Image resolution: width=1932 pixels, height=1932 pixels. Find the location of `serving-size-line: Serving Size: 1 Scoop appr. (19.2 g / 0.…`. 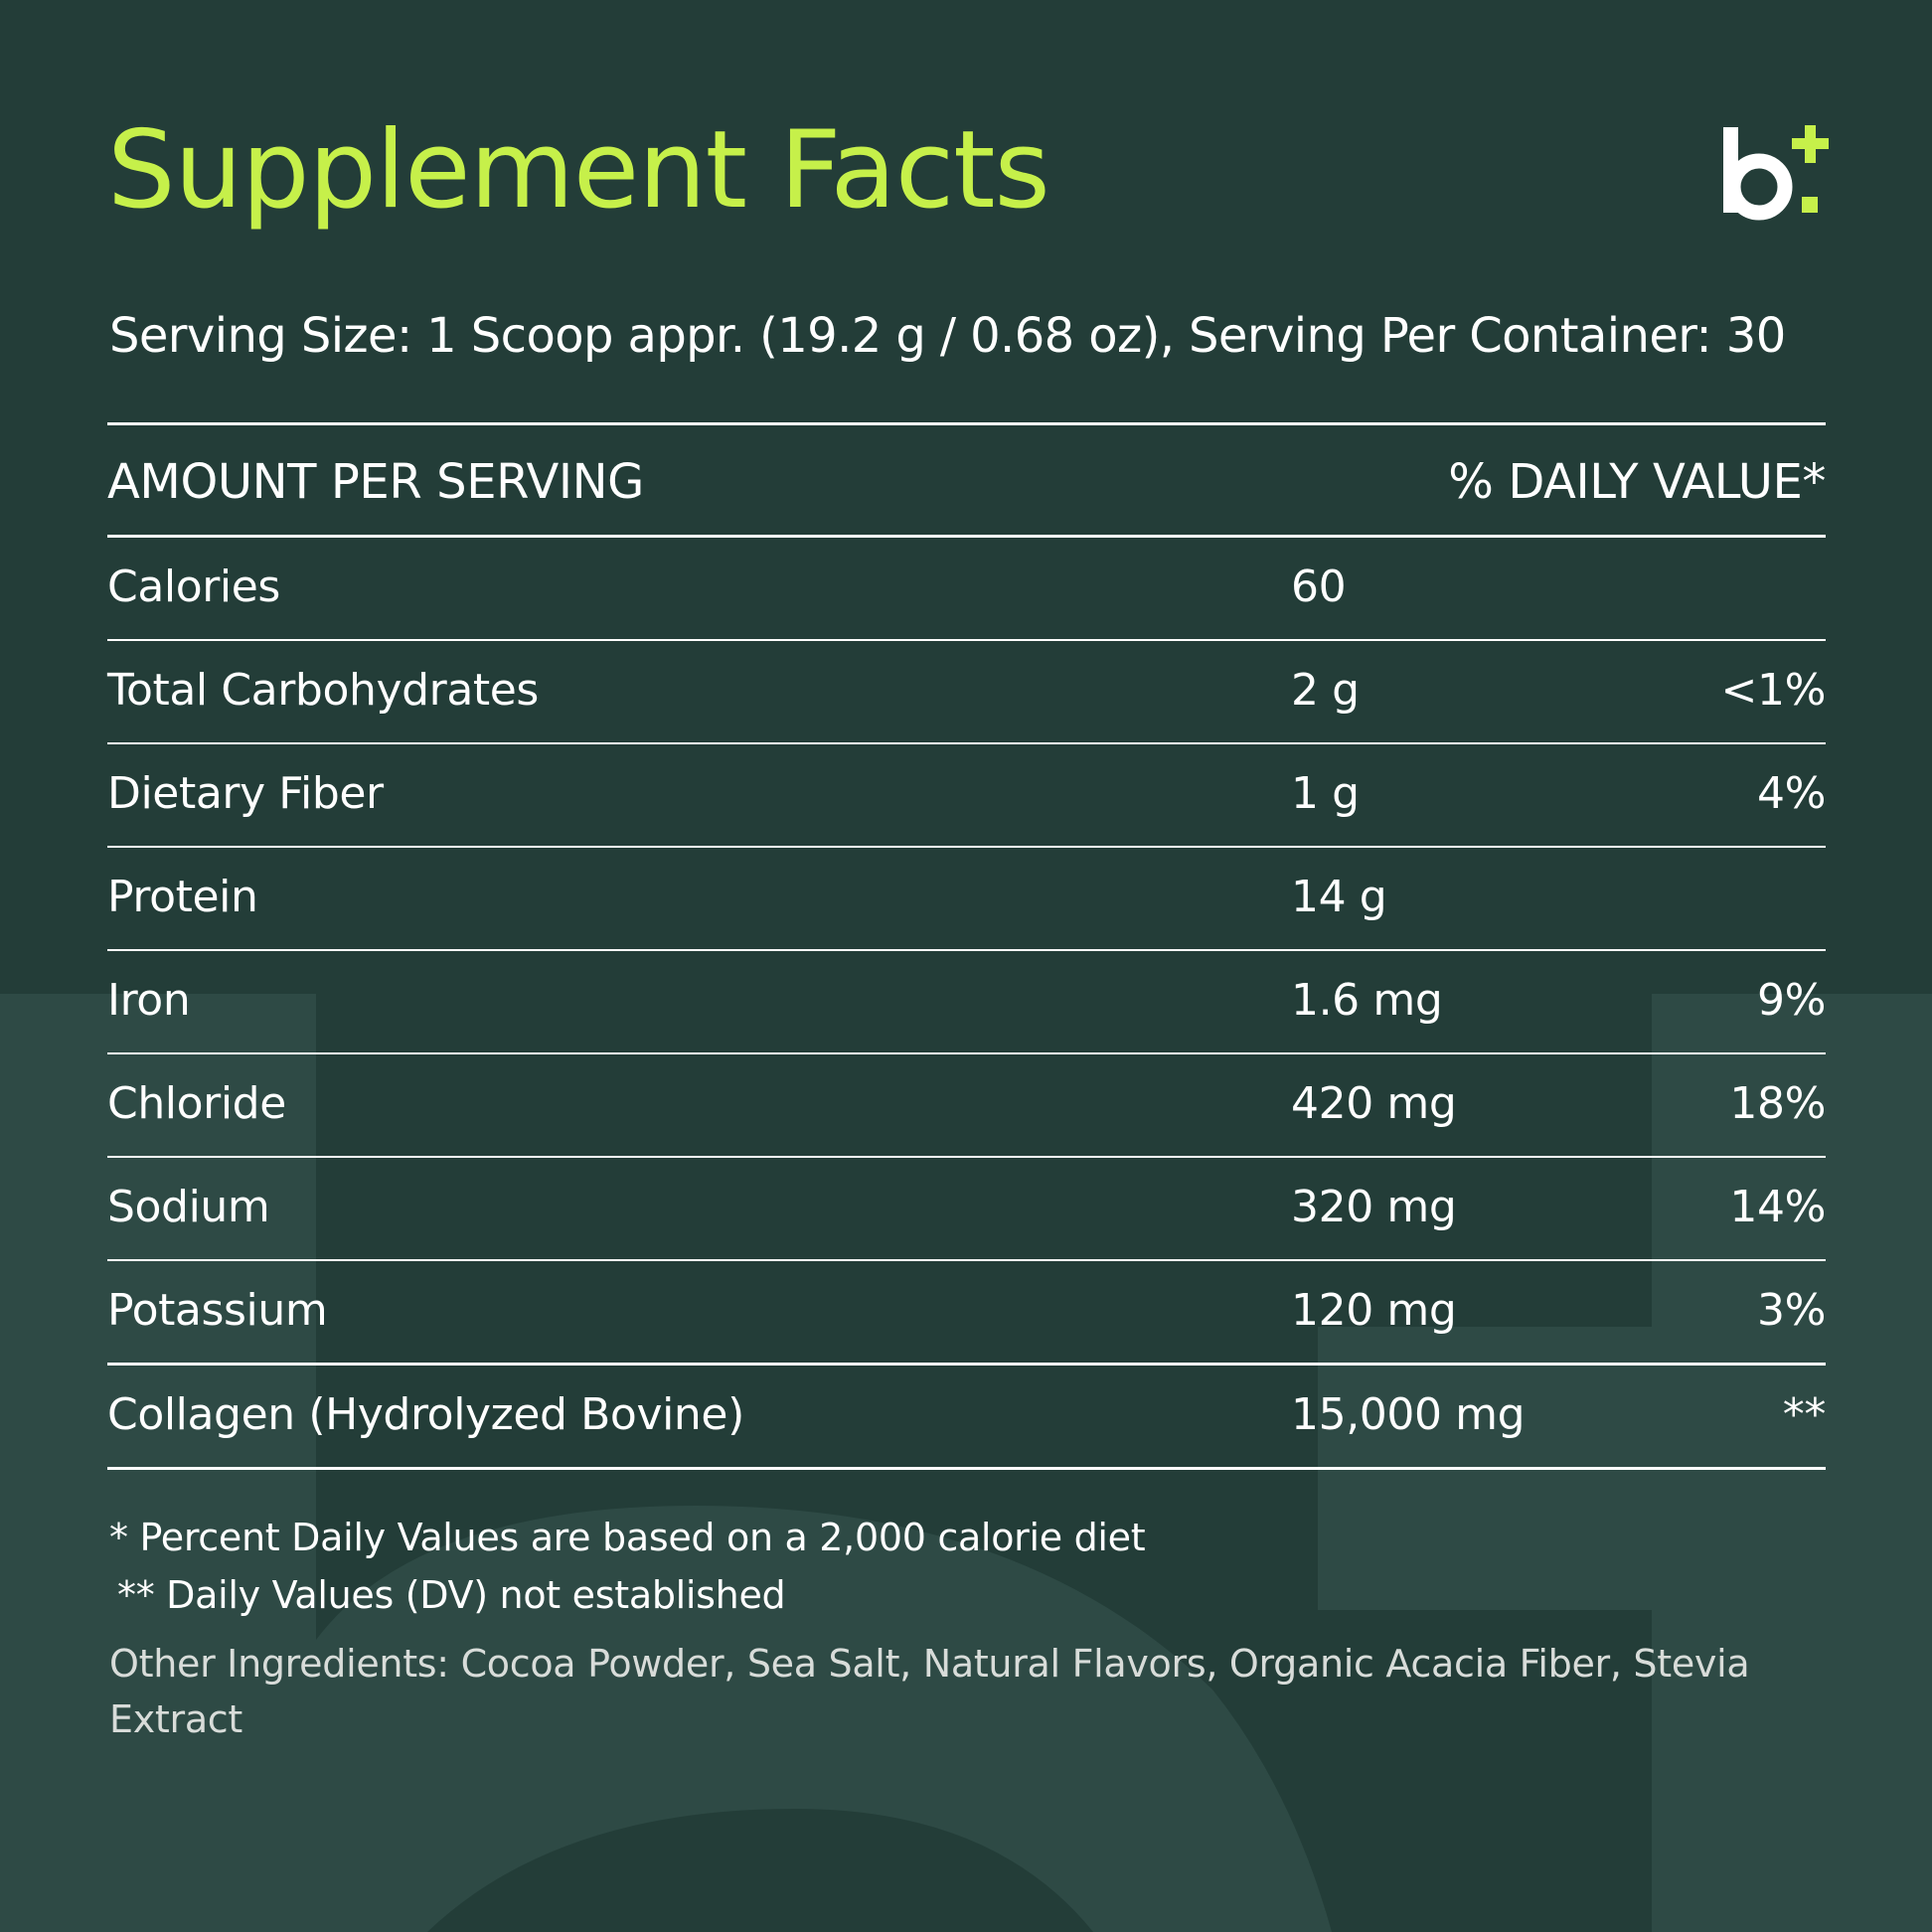

serving-size-line: Serving Size: 1 Scoop appr. (19.2 g / 0.… is located at coordinates (947, 336).